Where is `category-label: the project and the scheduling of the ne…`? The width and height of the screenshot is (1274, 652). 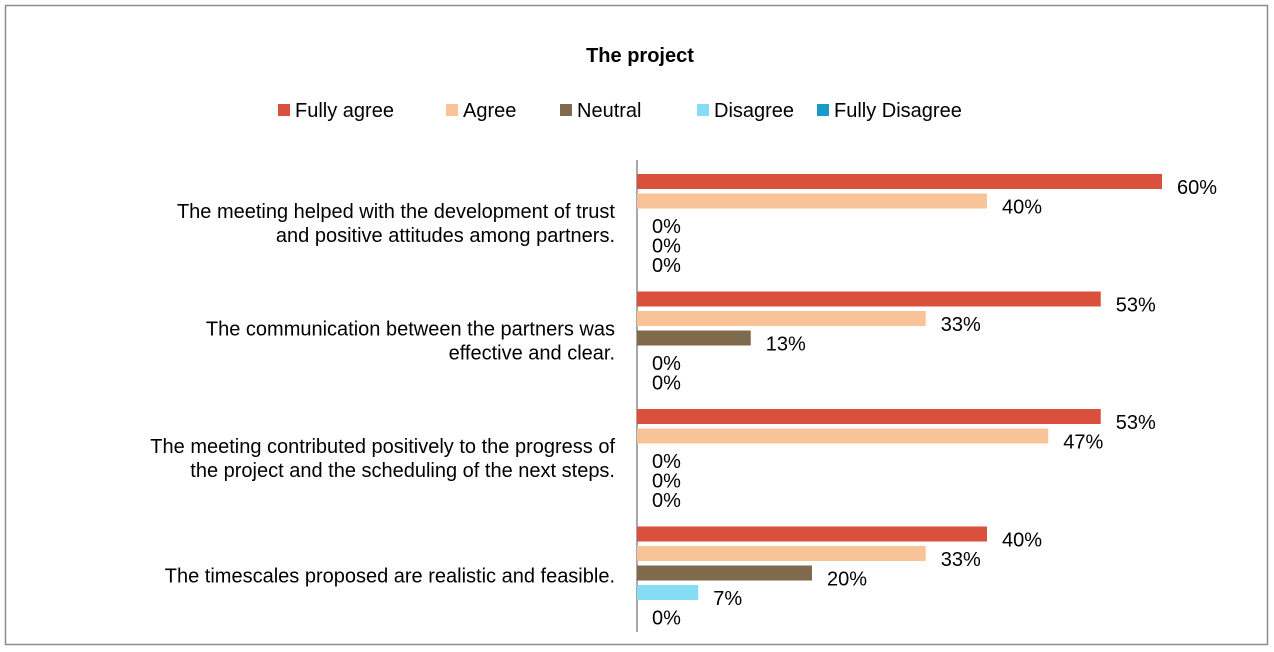
category-label: the project and the scheduling of the ne… is located at coordinates (402, 471).